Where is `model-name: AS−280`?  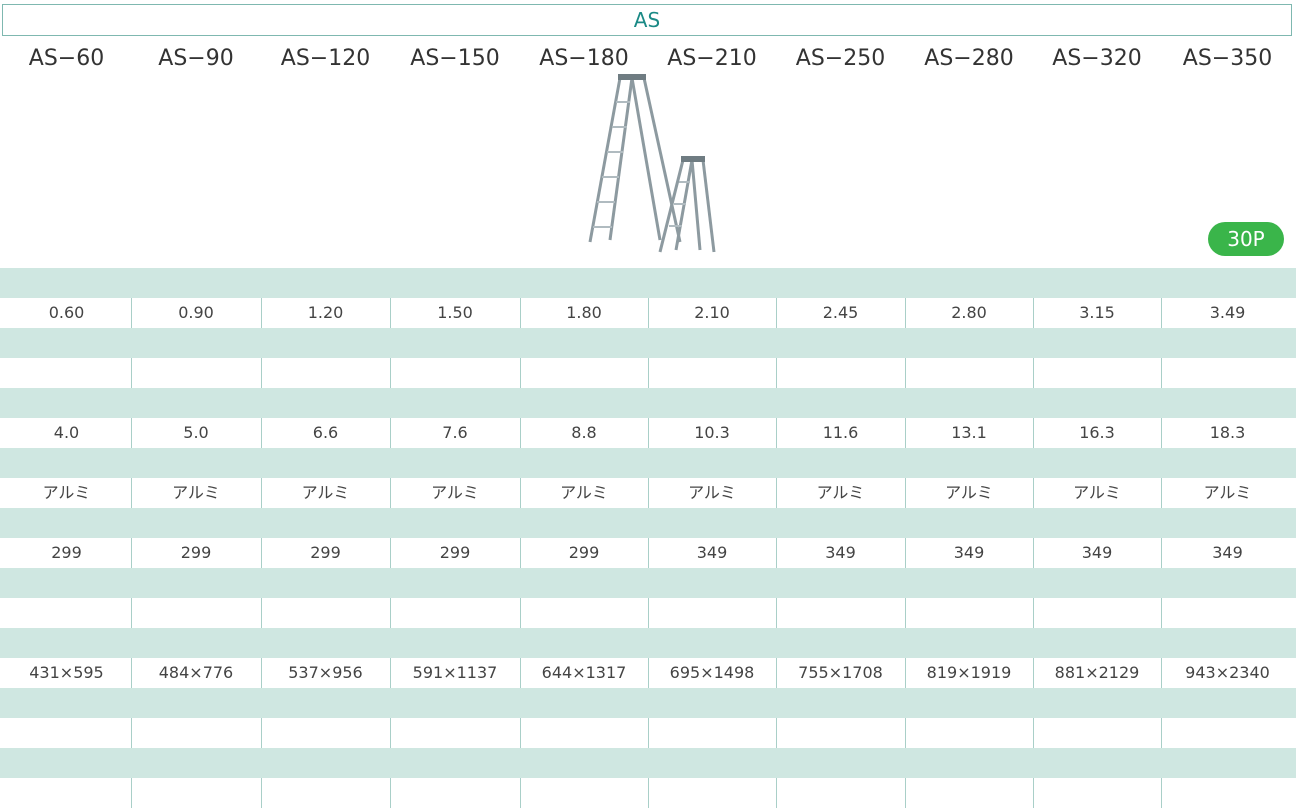
model-name: AS−280 is located at coordinates (969, 58).